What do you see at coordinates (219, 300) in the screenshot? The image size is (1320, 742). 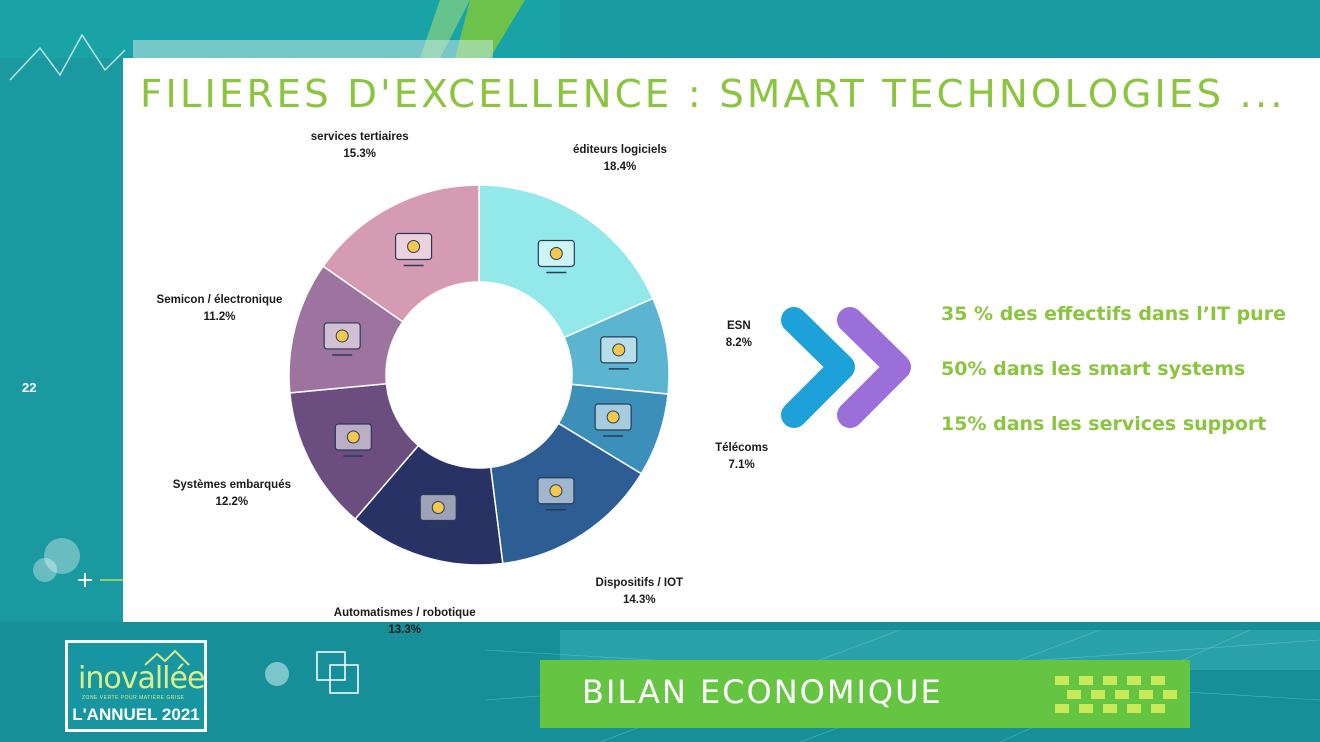 I see `slice-label-name: Semicon / électronique` at bounding box center [219, 300].